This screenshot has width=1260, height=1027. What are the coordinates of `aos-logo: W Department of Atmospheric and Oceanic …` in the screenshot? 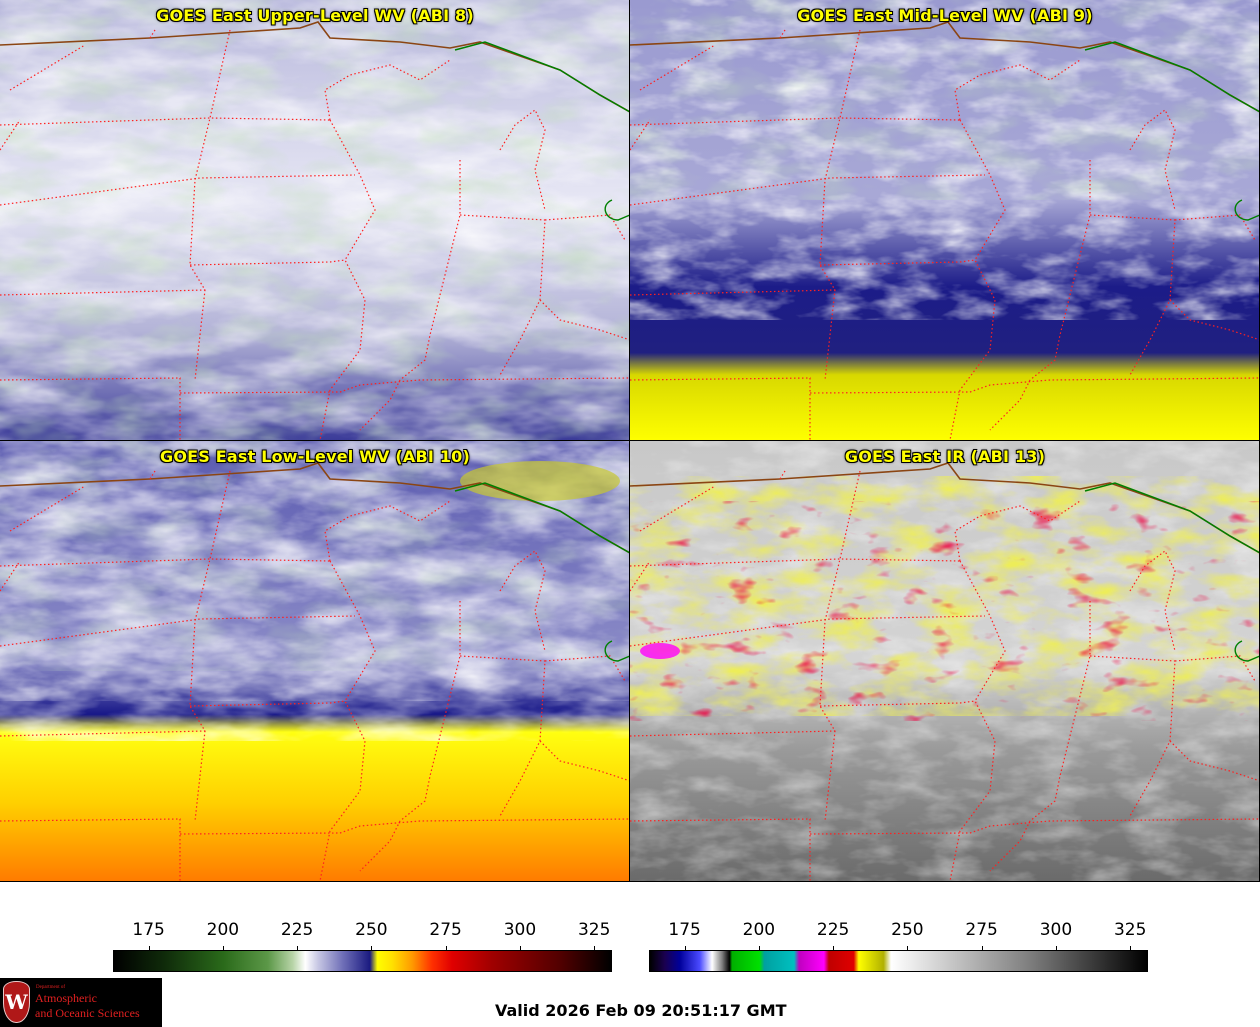 It's located at (81, 1002).